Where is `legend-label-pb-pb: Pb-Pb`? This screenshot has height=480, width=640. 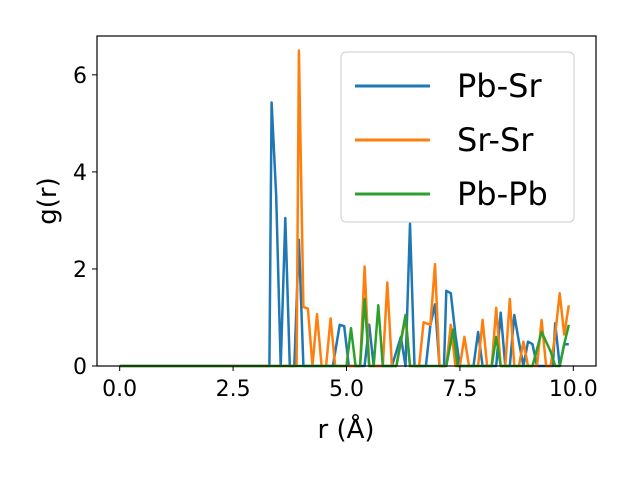
legend-label-pb-pb: Pb-Pb is located at coordinates (502, 194).